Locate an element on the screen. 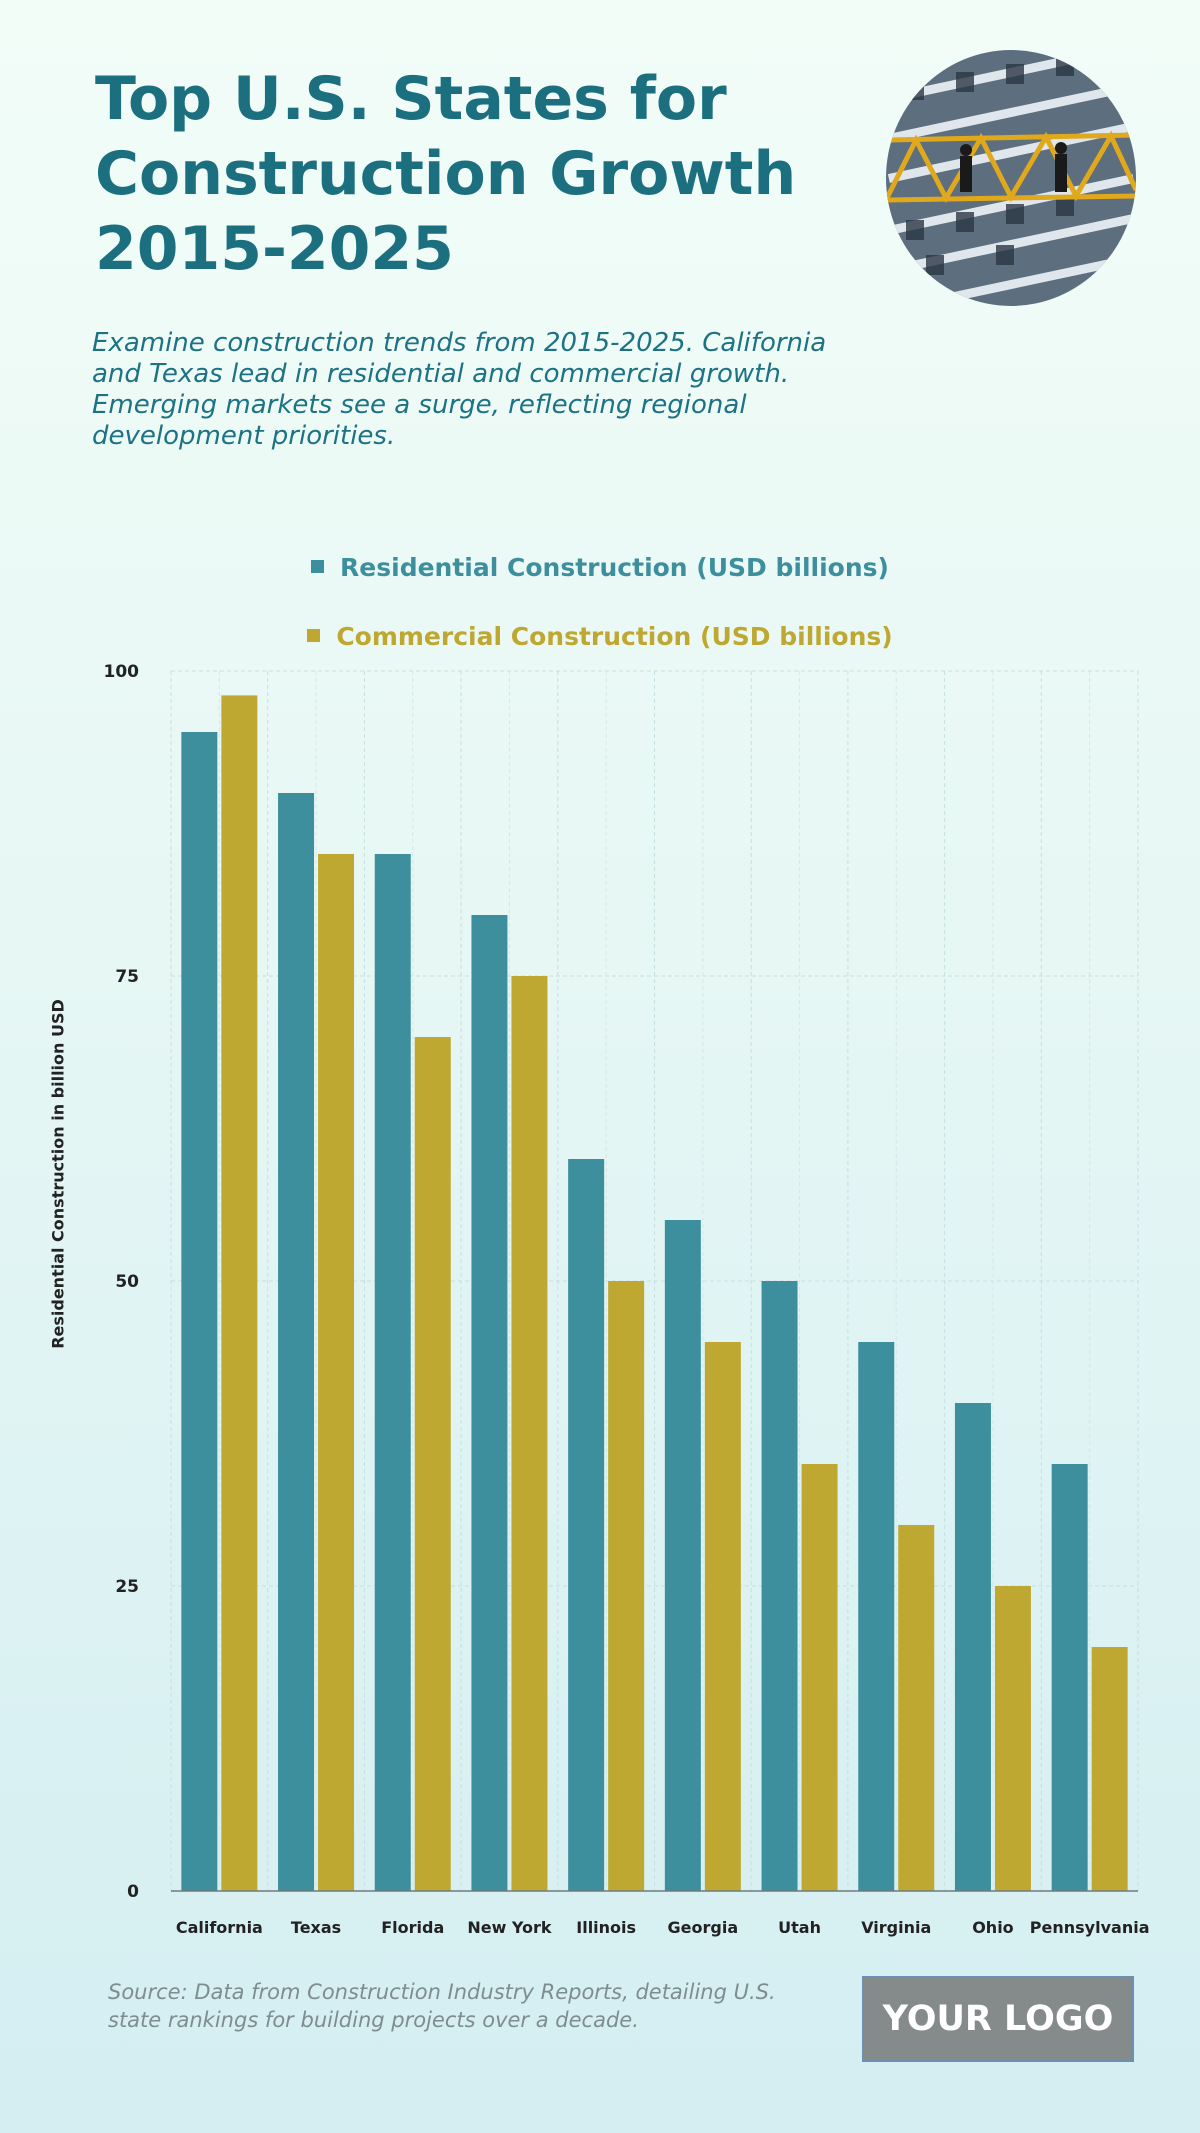  x-tick-label: Florida is located at coordinates (412, 1927).